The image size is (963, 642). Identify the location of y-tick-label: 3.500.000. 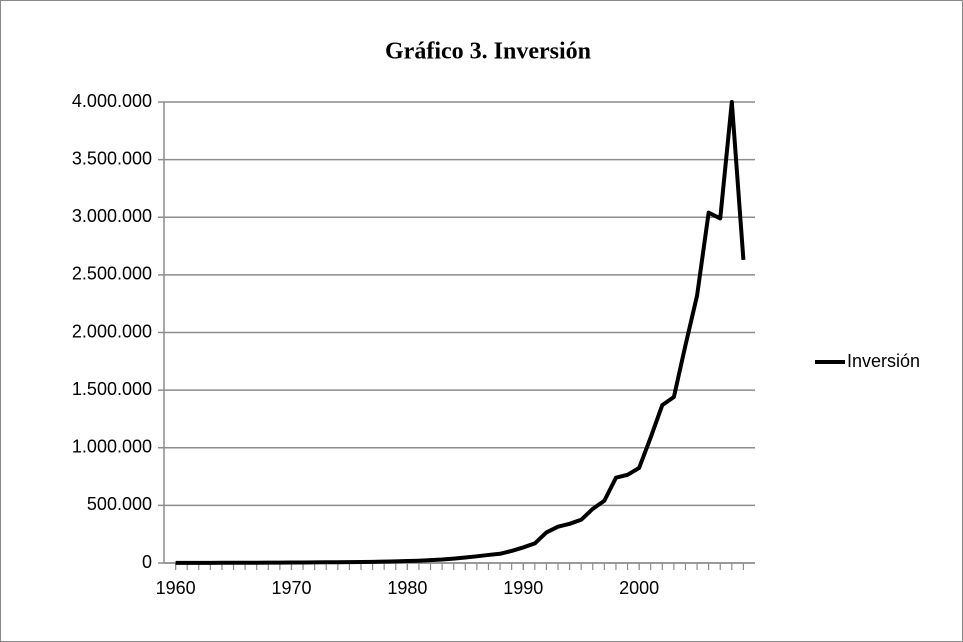
(112, 158).